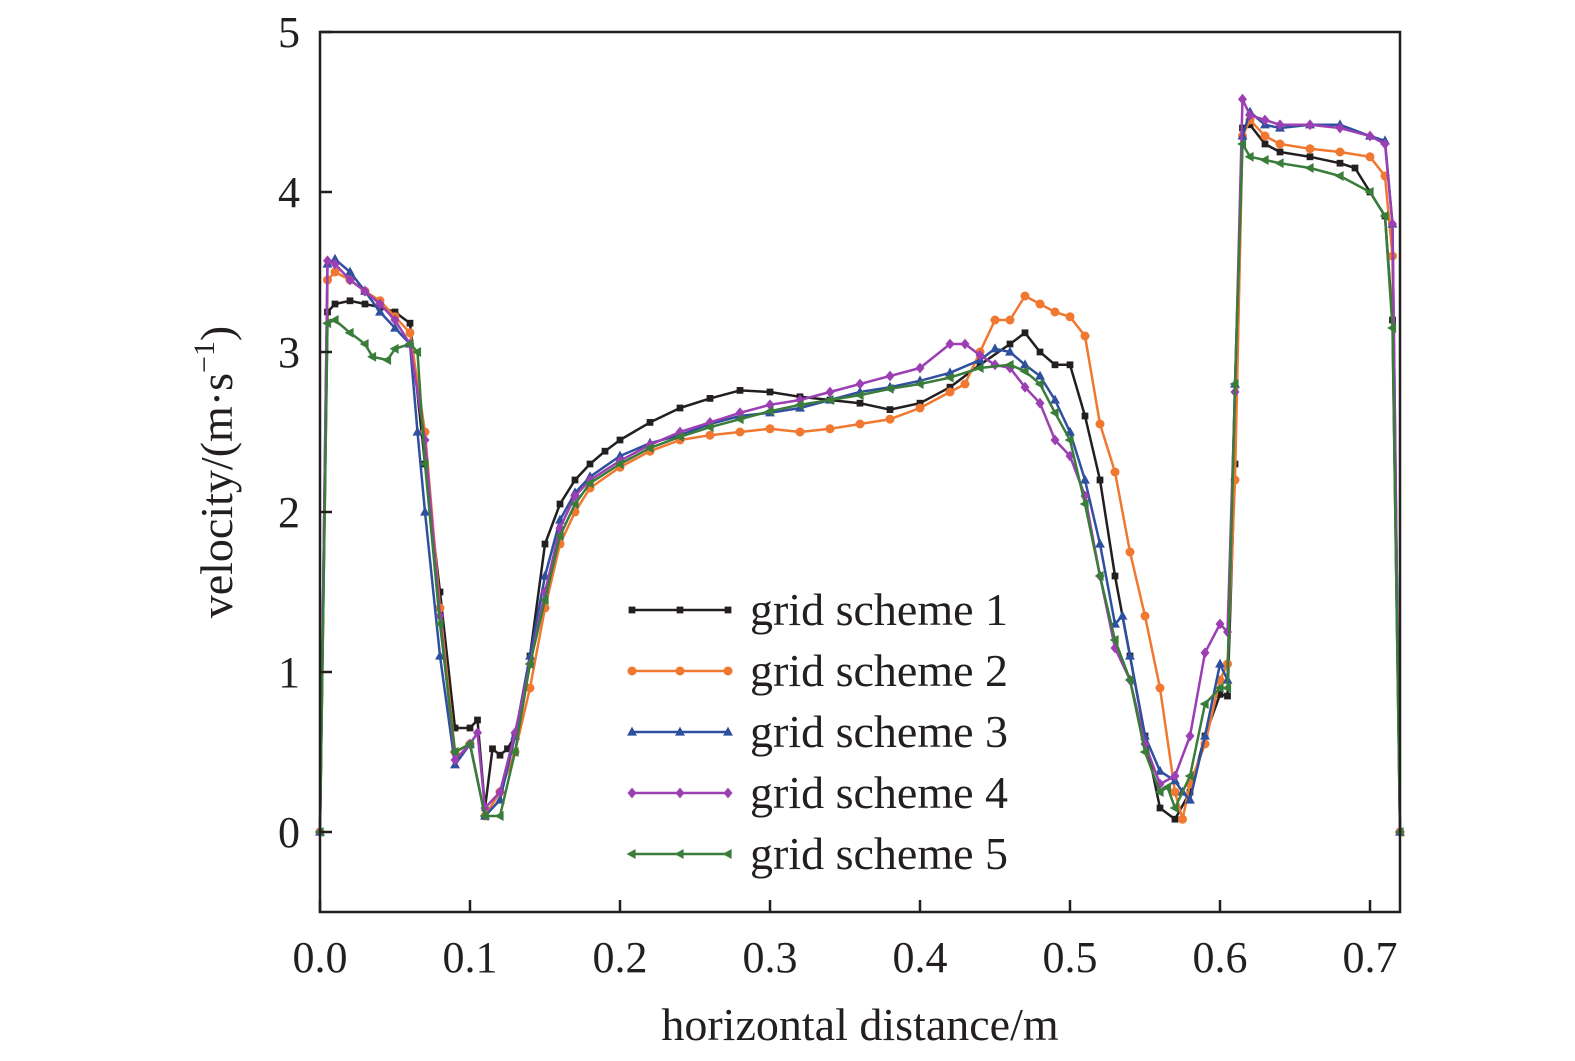 This screenshot has width=1575, height=1061. I want to click on legend-item: grid scheme 4, so click(817, 792).